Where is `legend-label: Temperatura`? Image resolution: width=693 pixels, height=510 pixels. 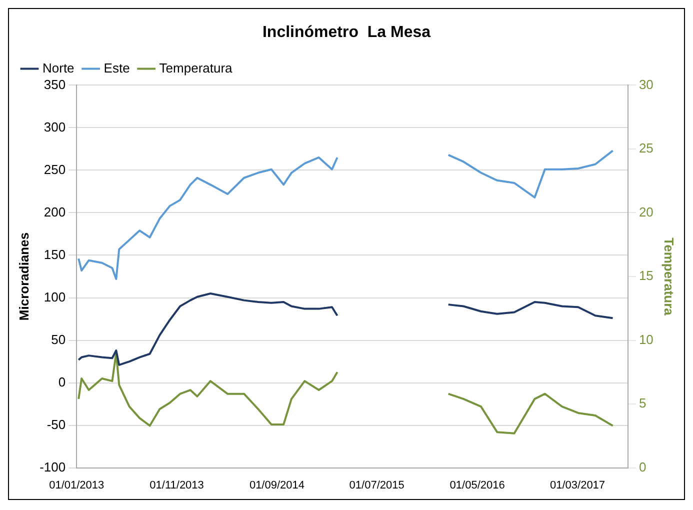 legend-label: Temperatura is located at coordinates (196, 68).